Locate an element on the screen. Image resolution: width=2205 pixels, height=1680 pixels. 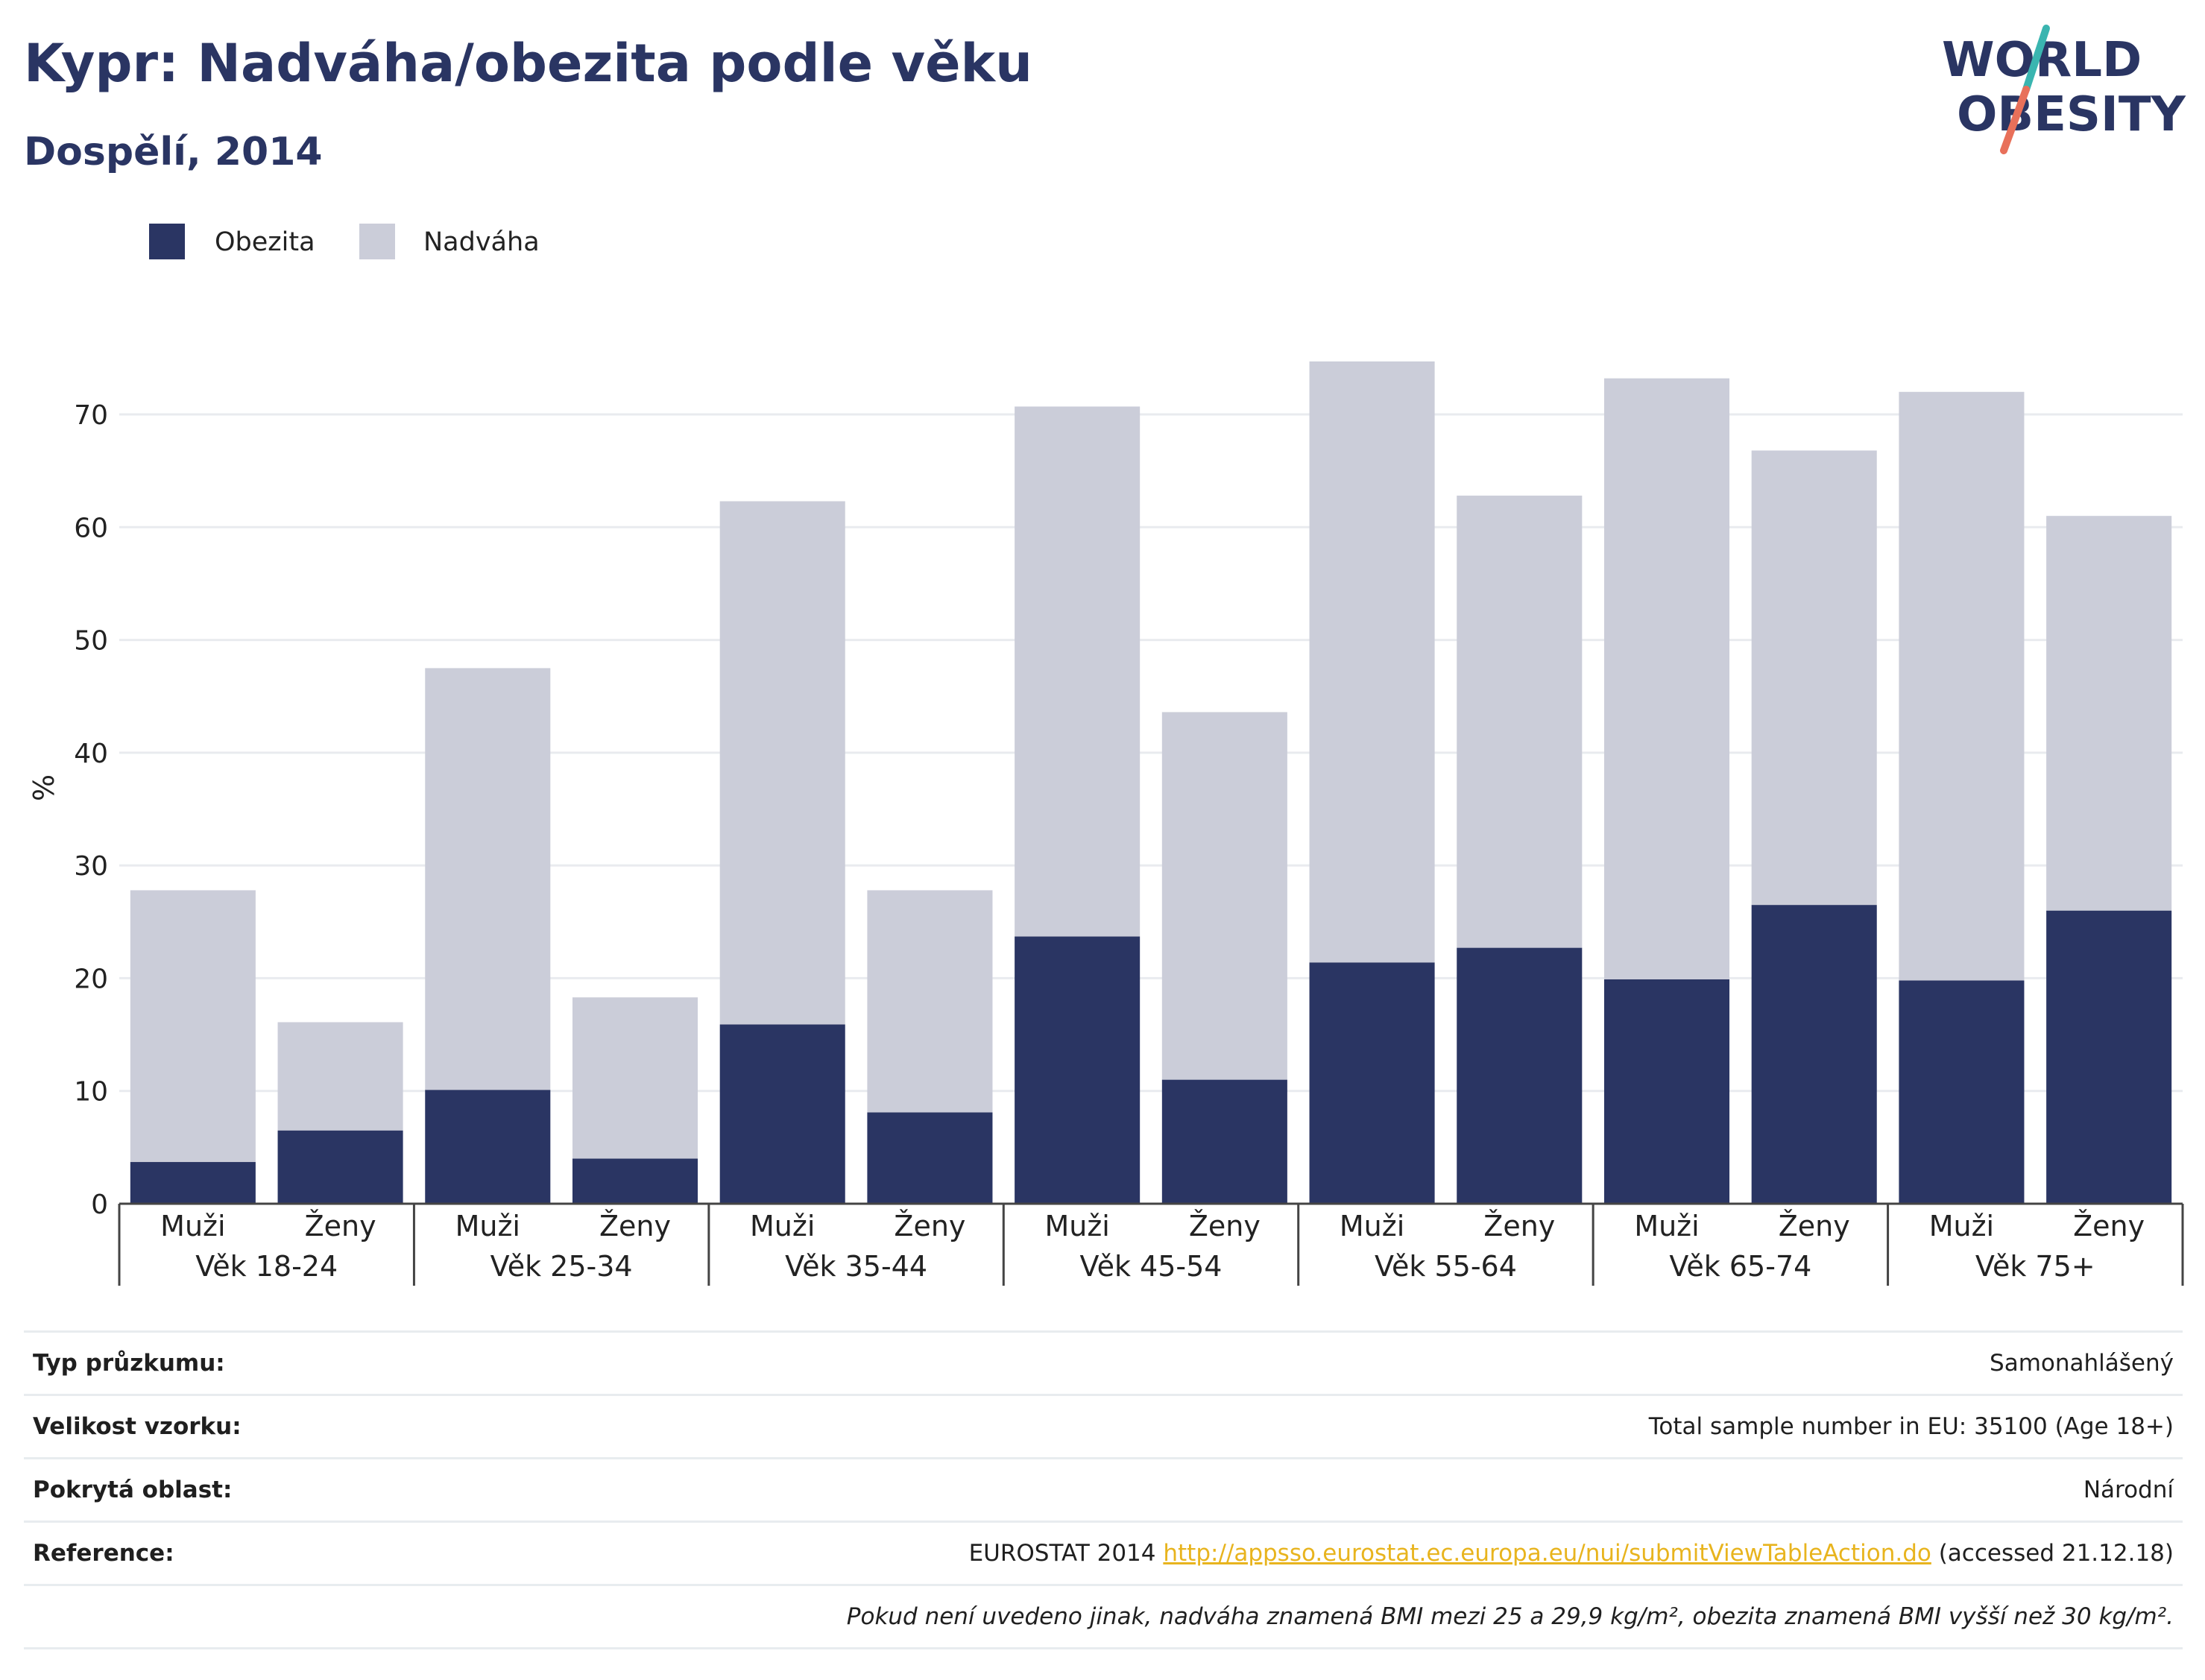
x-group-label: Věk 18-24 is located at coordinates (266, 1266).